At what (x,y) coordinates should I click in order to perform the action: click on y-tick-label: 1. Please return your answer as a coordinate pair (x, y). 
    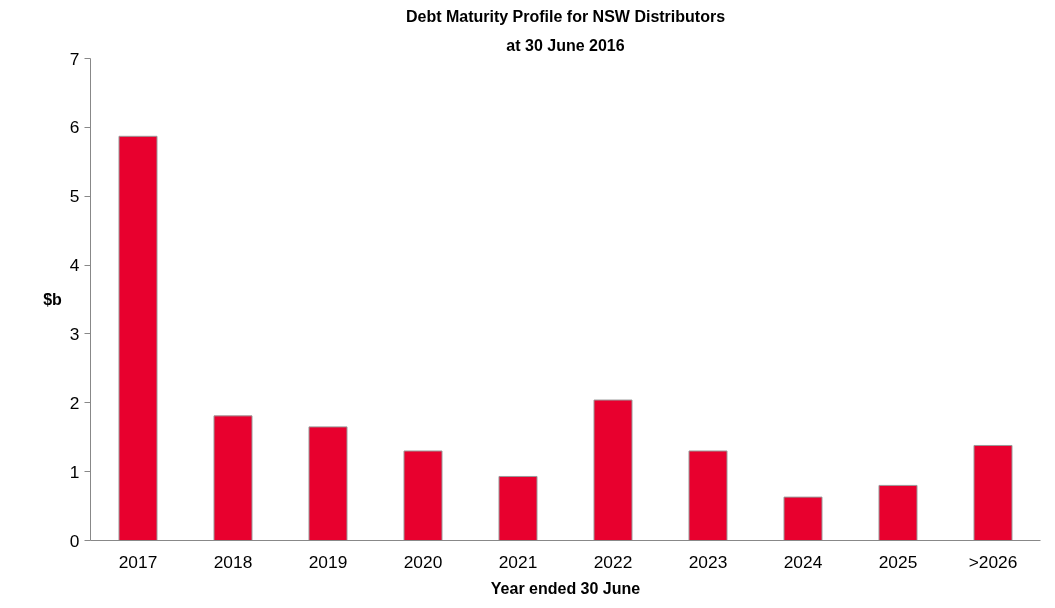
    Looking at the image, I should click on (74, 471).